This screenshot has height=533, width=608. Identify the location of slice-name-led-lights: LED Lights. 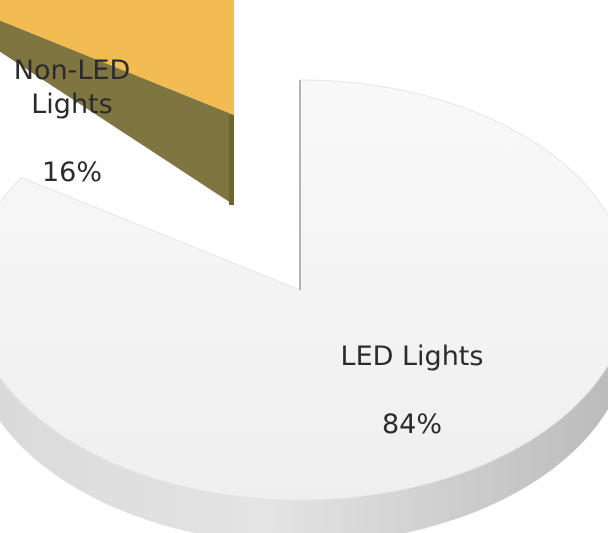
(412, 356).